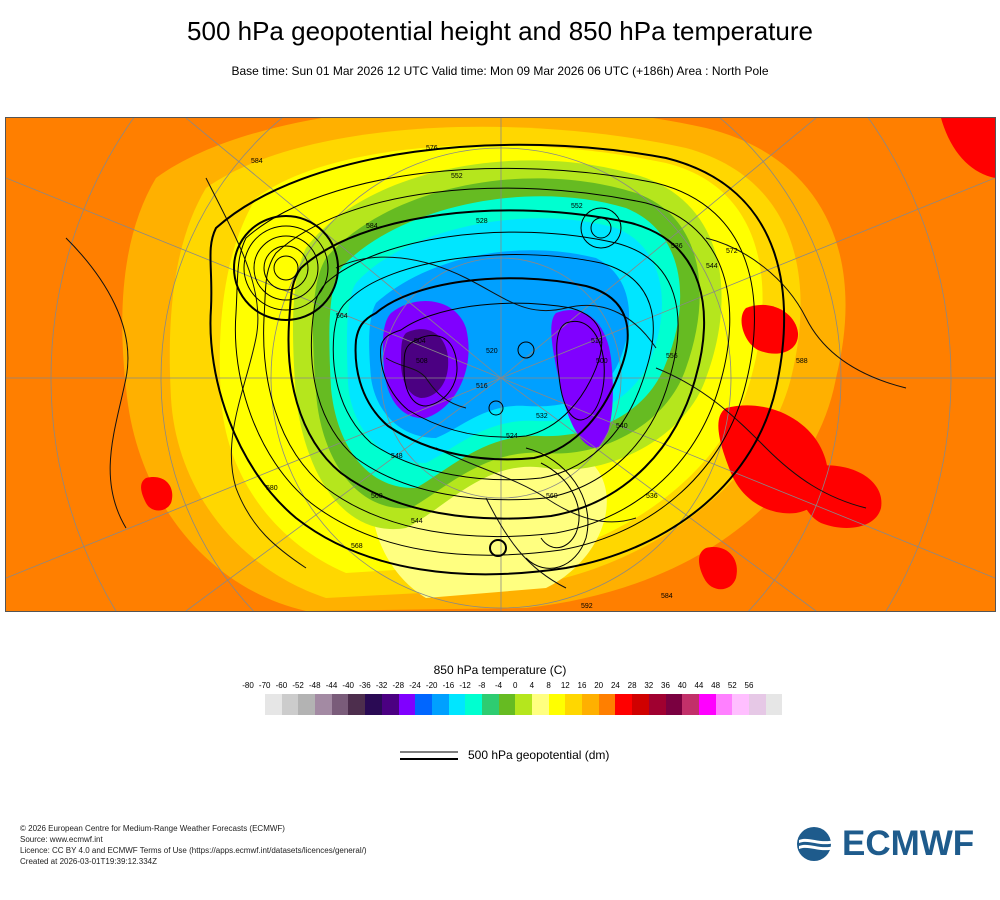 Image resolution: width=1000 pixels, height=900 pixels. What do you see at coordinates (548, 685) in the screenshot?
I see `colorbar-tick-label: 8` at bounding box center [548, 685].